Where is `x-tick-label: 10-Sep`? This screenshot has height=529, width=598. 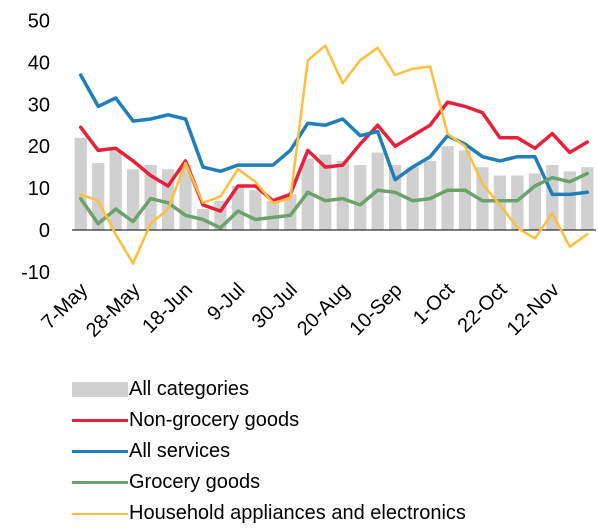
x-tick-label: 10-Sep is located at coordinates (376, 309).